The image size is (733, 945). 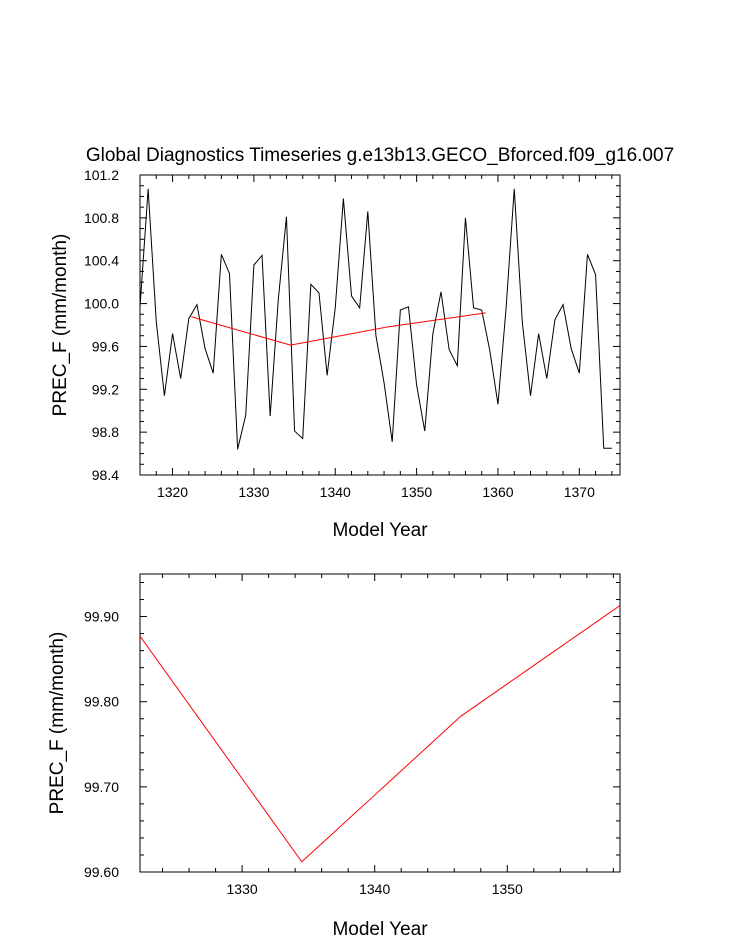 I want to click on y-tick-label: 100.8, so click(x=101, y=218).